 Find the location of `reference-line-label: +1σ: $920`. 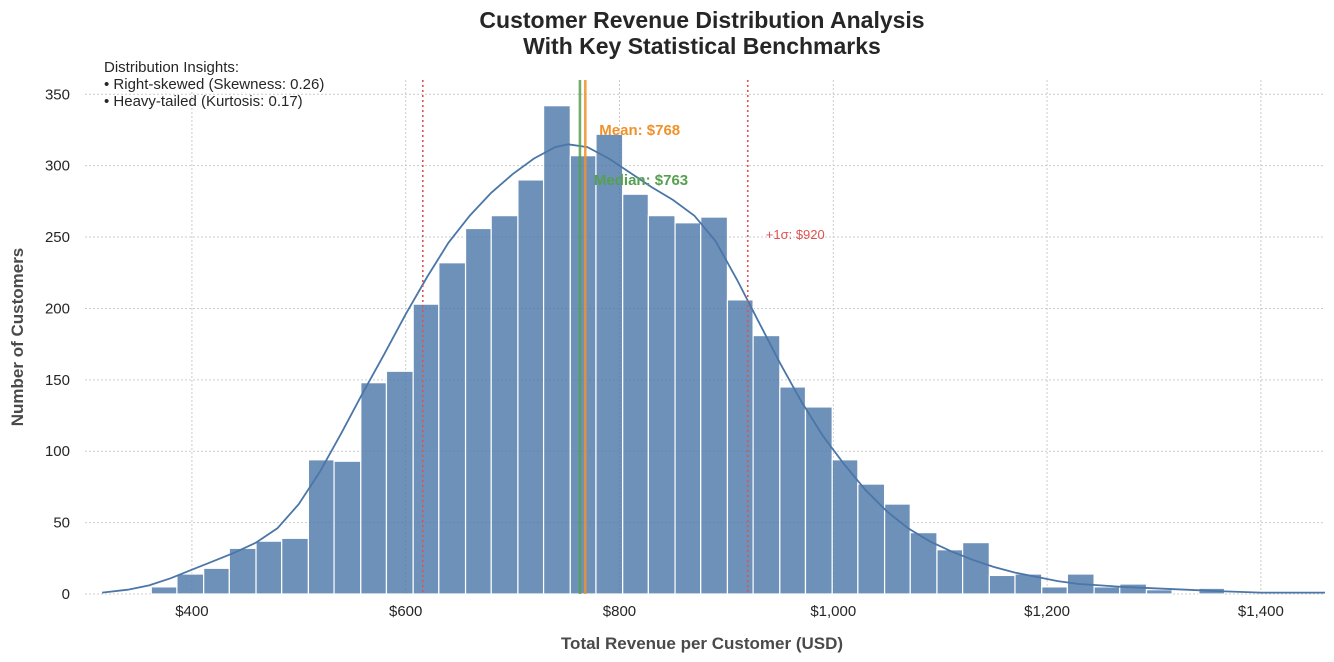

reference-line-label: +1σ: $920 is located at coordinates (795, 234).